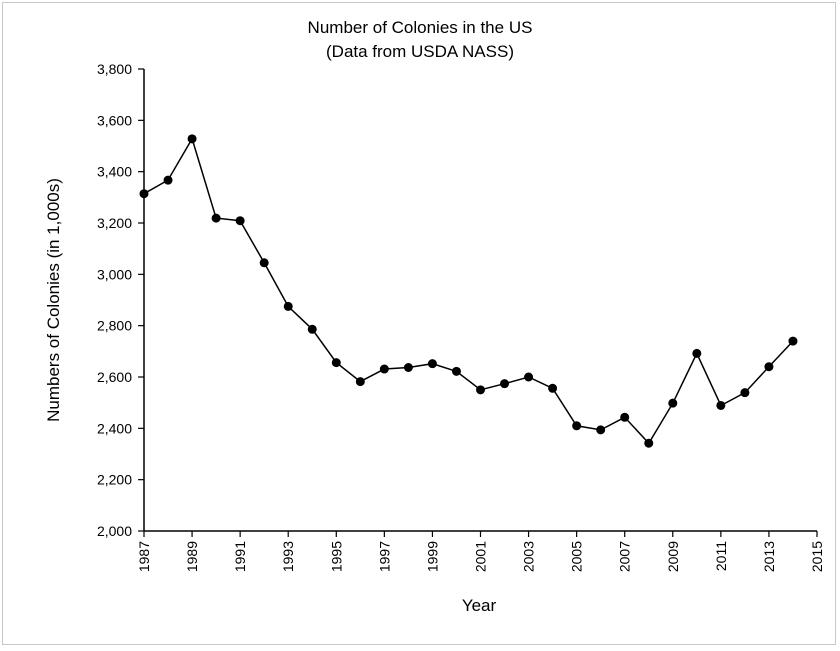 The image size is (840, 651). Describe the element at coordinates (420, 51) in the screenshot. I see `chart-subtitle: (Data from USDA NASS)` at that location.